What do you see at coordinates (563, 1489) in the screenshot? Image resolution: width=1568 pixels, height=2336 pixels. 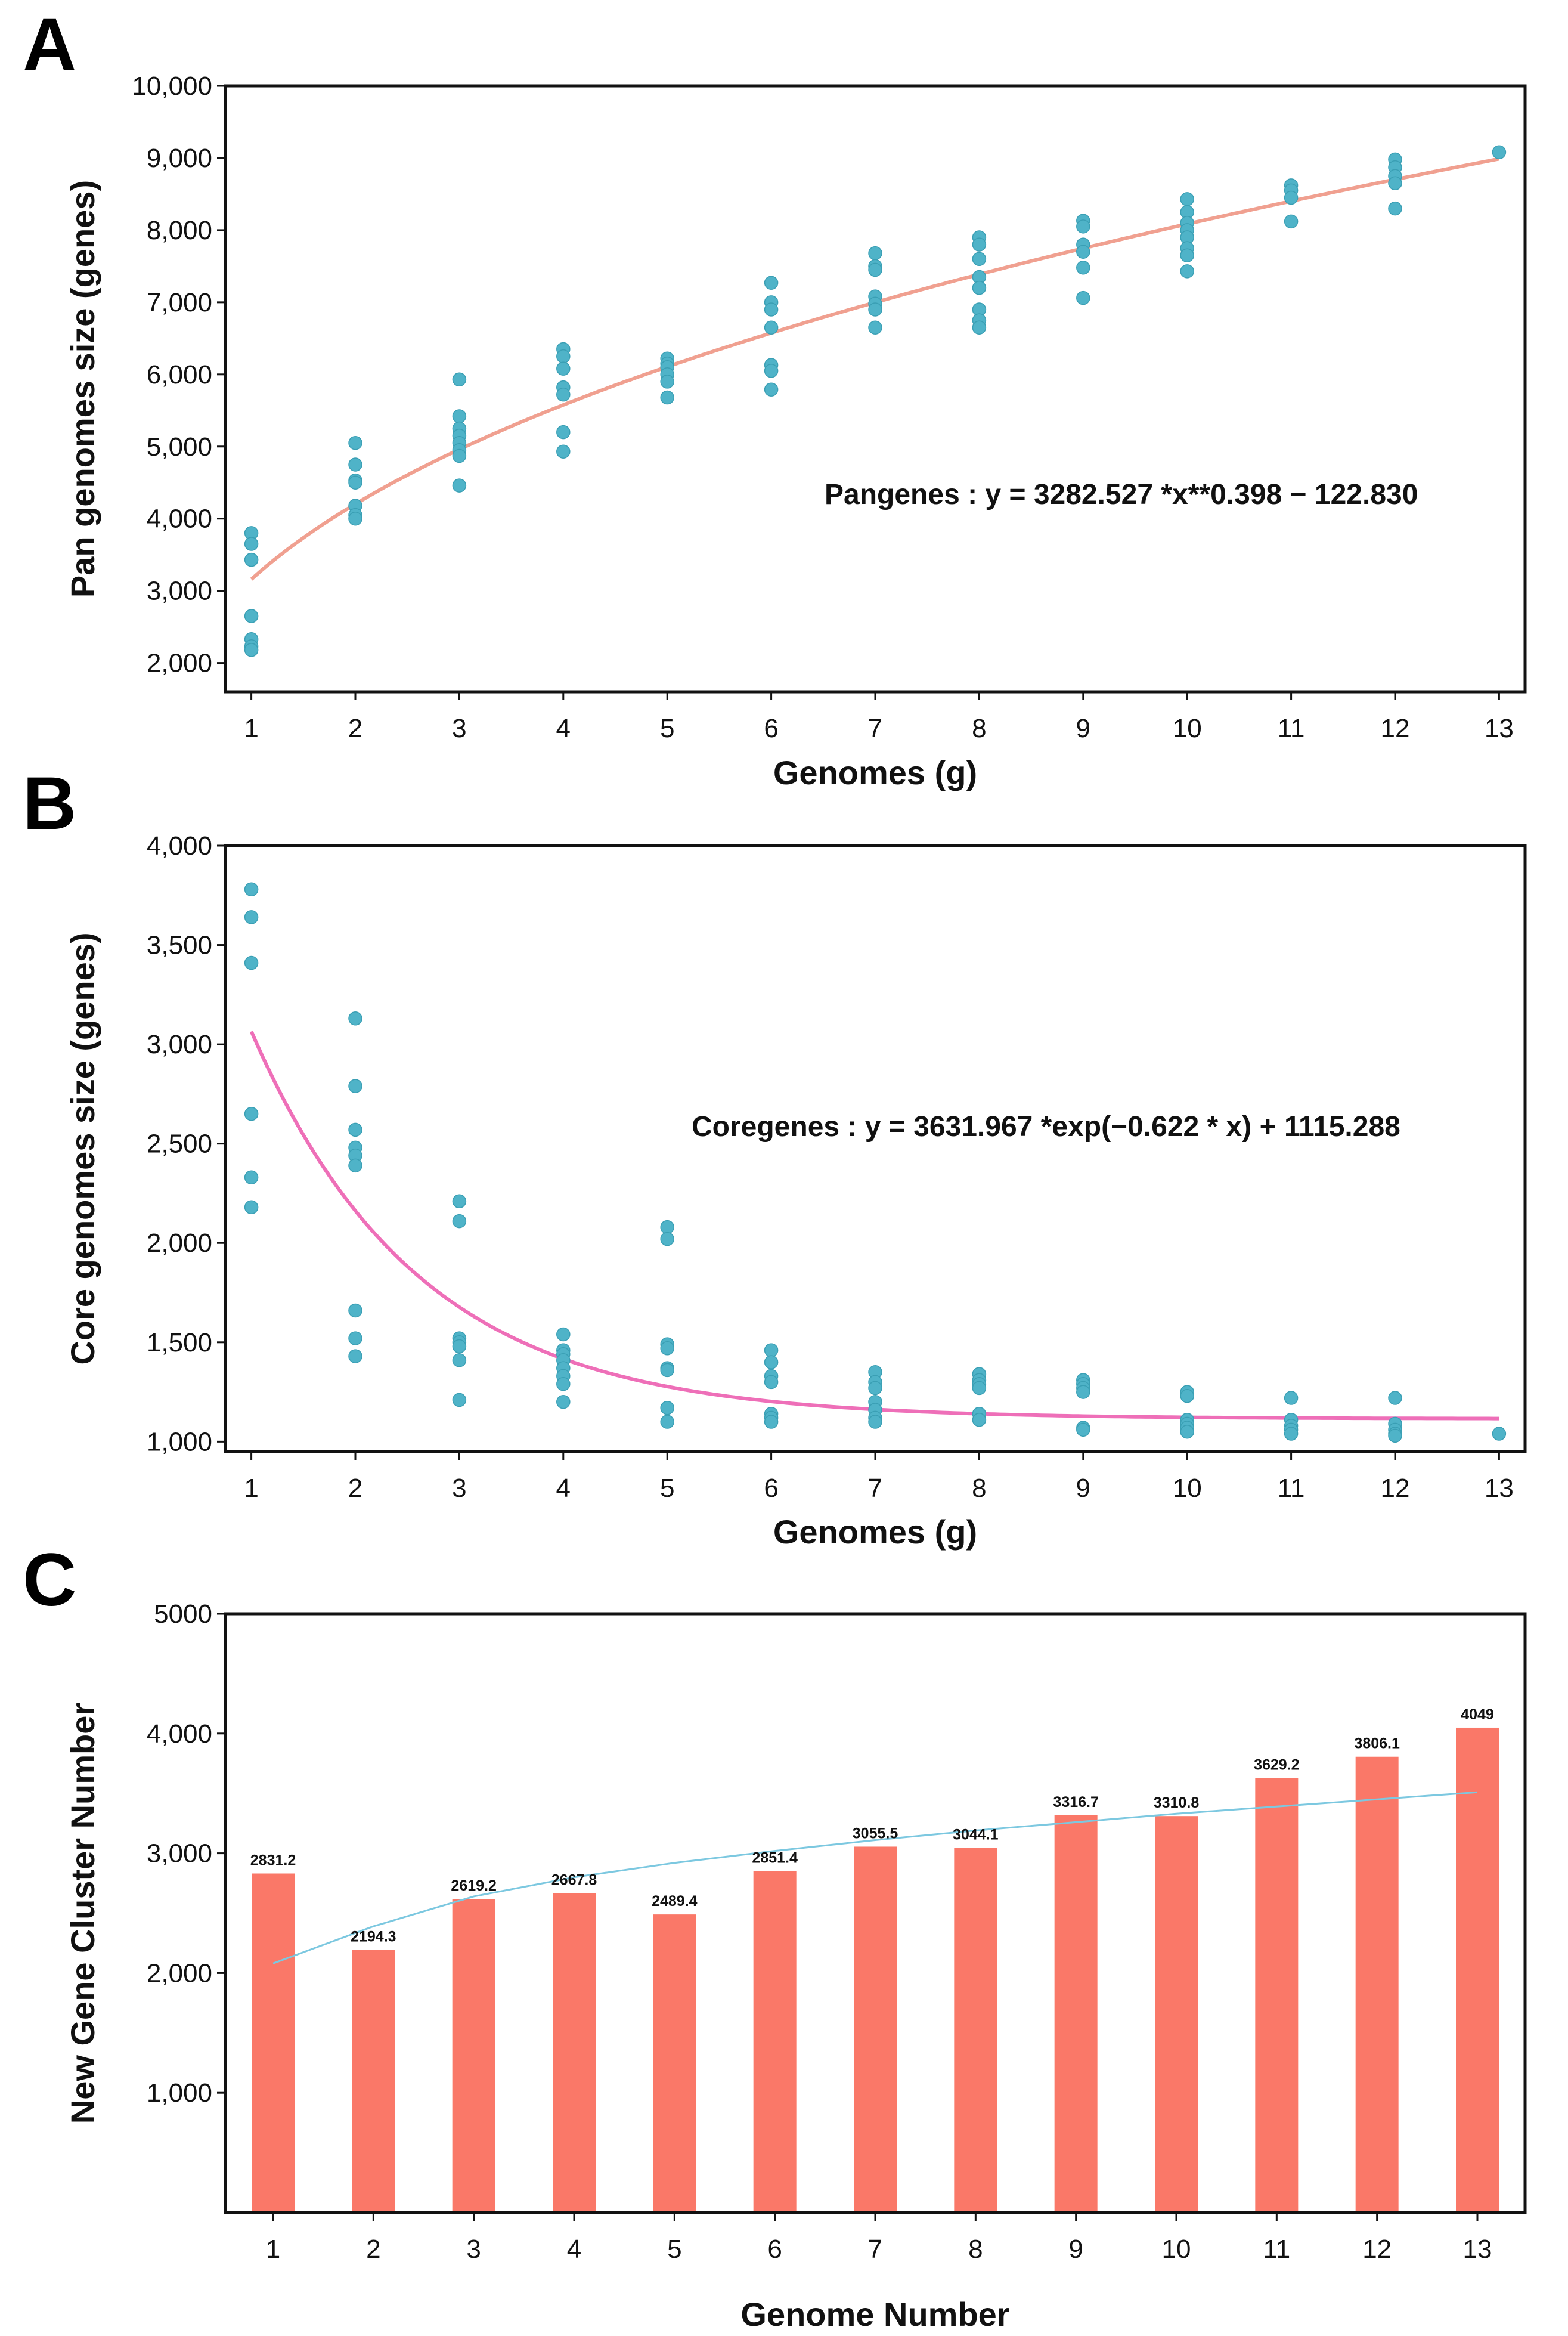 I see `x-tick-label: 4` at bounding box center [563, 1489].